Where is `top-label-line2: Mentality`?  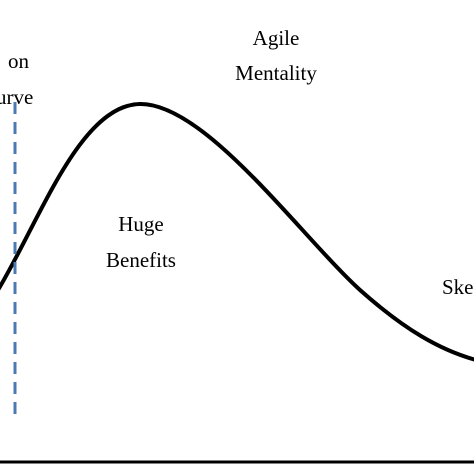
top-label-line2: Mentality is located at coordinates (276, 73).